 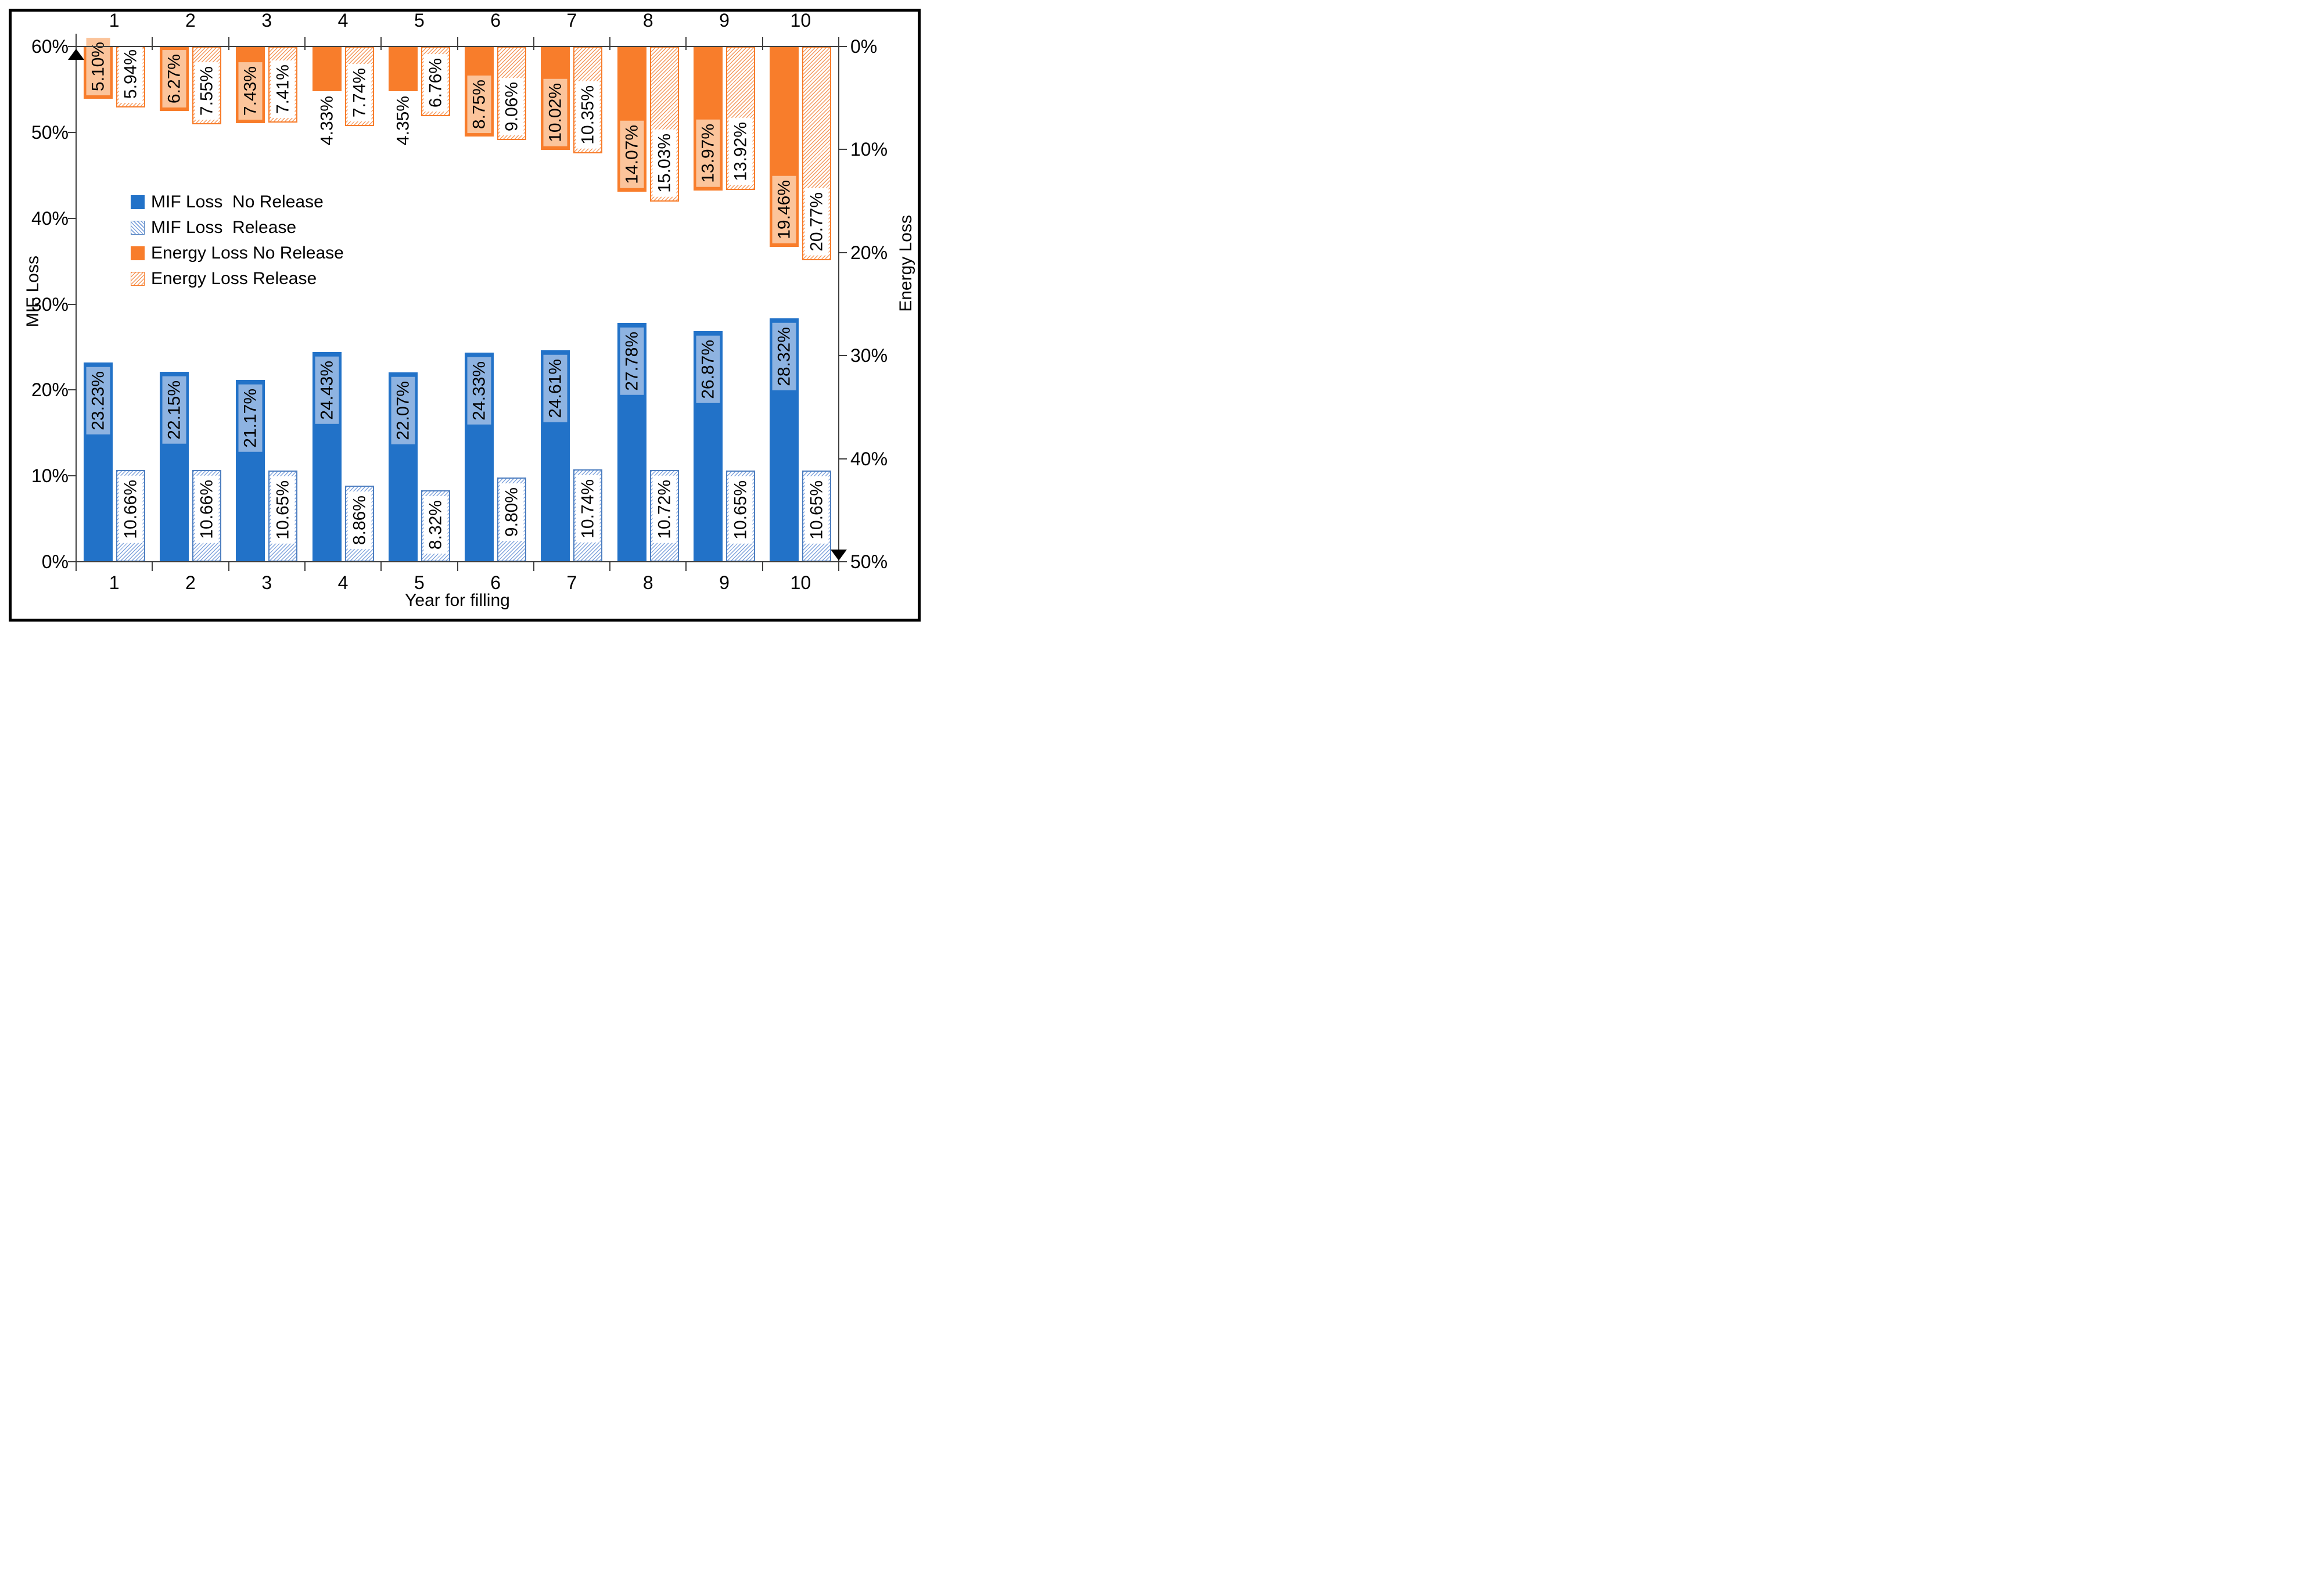 I want to click on bar-energy-loss-release-year-9: 13.92%, so click(x=741, y=118).